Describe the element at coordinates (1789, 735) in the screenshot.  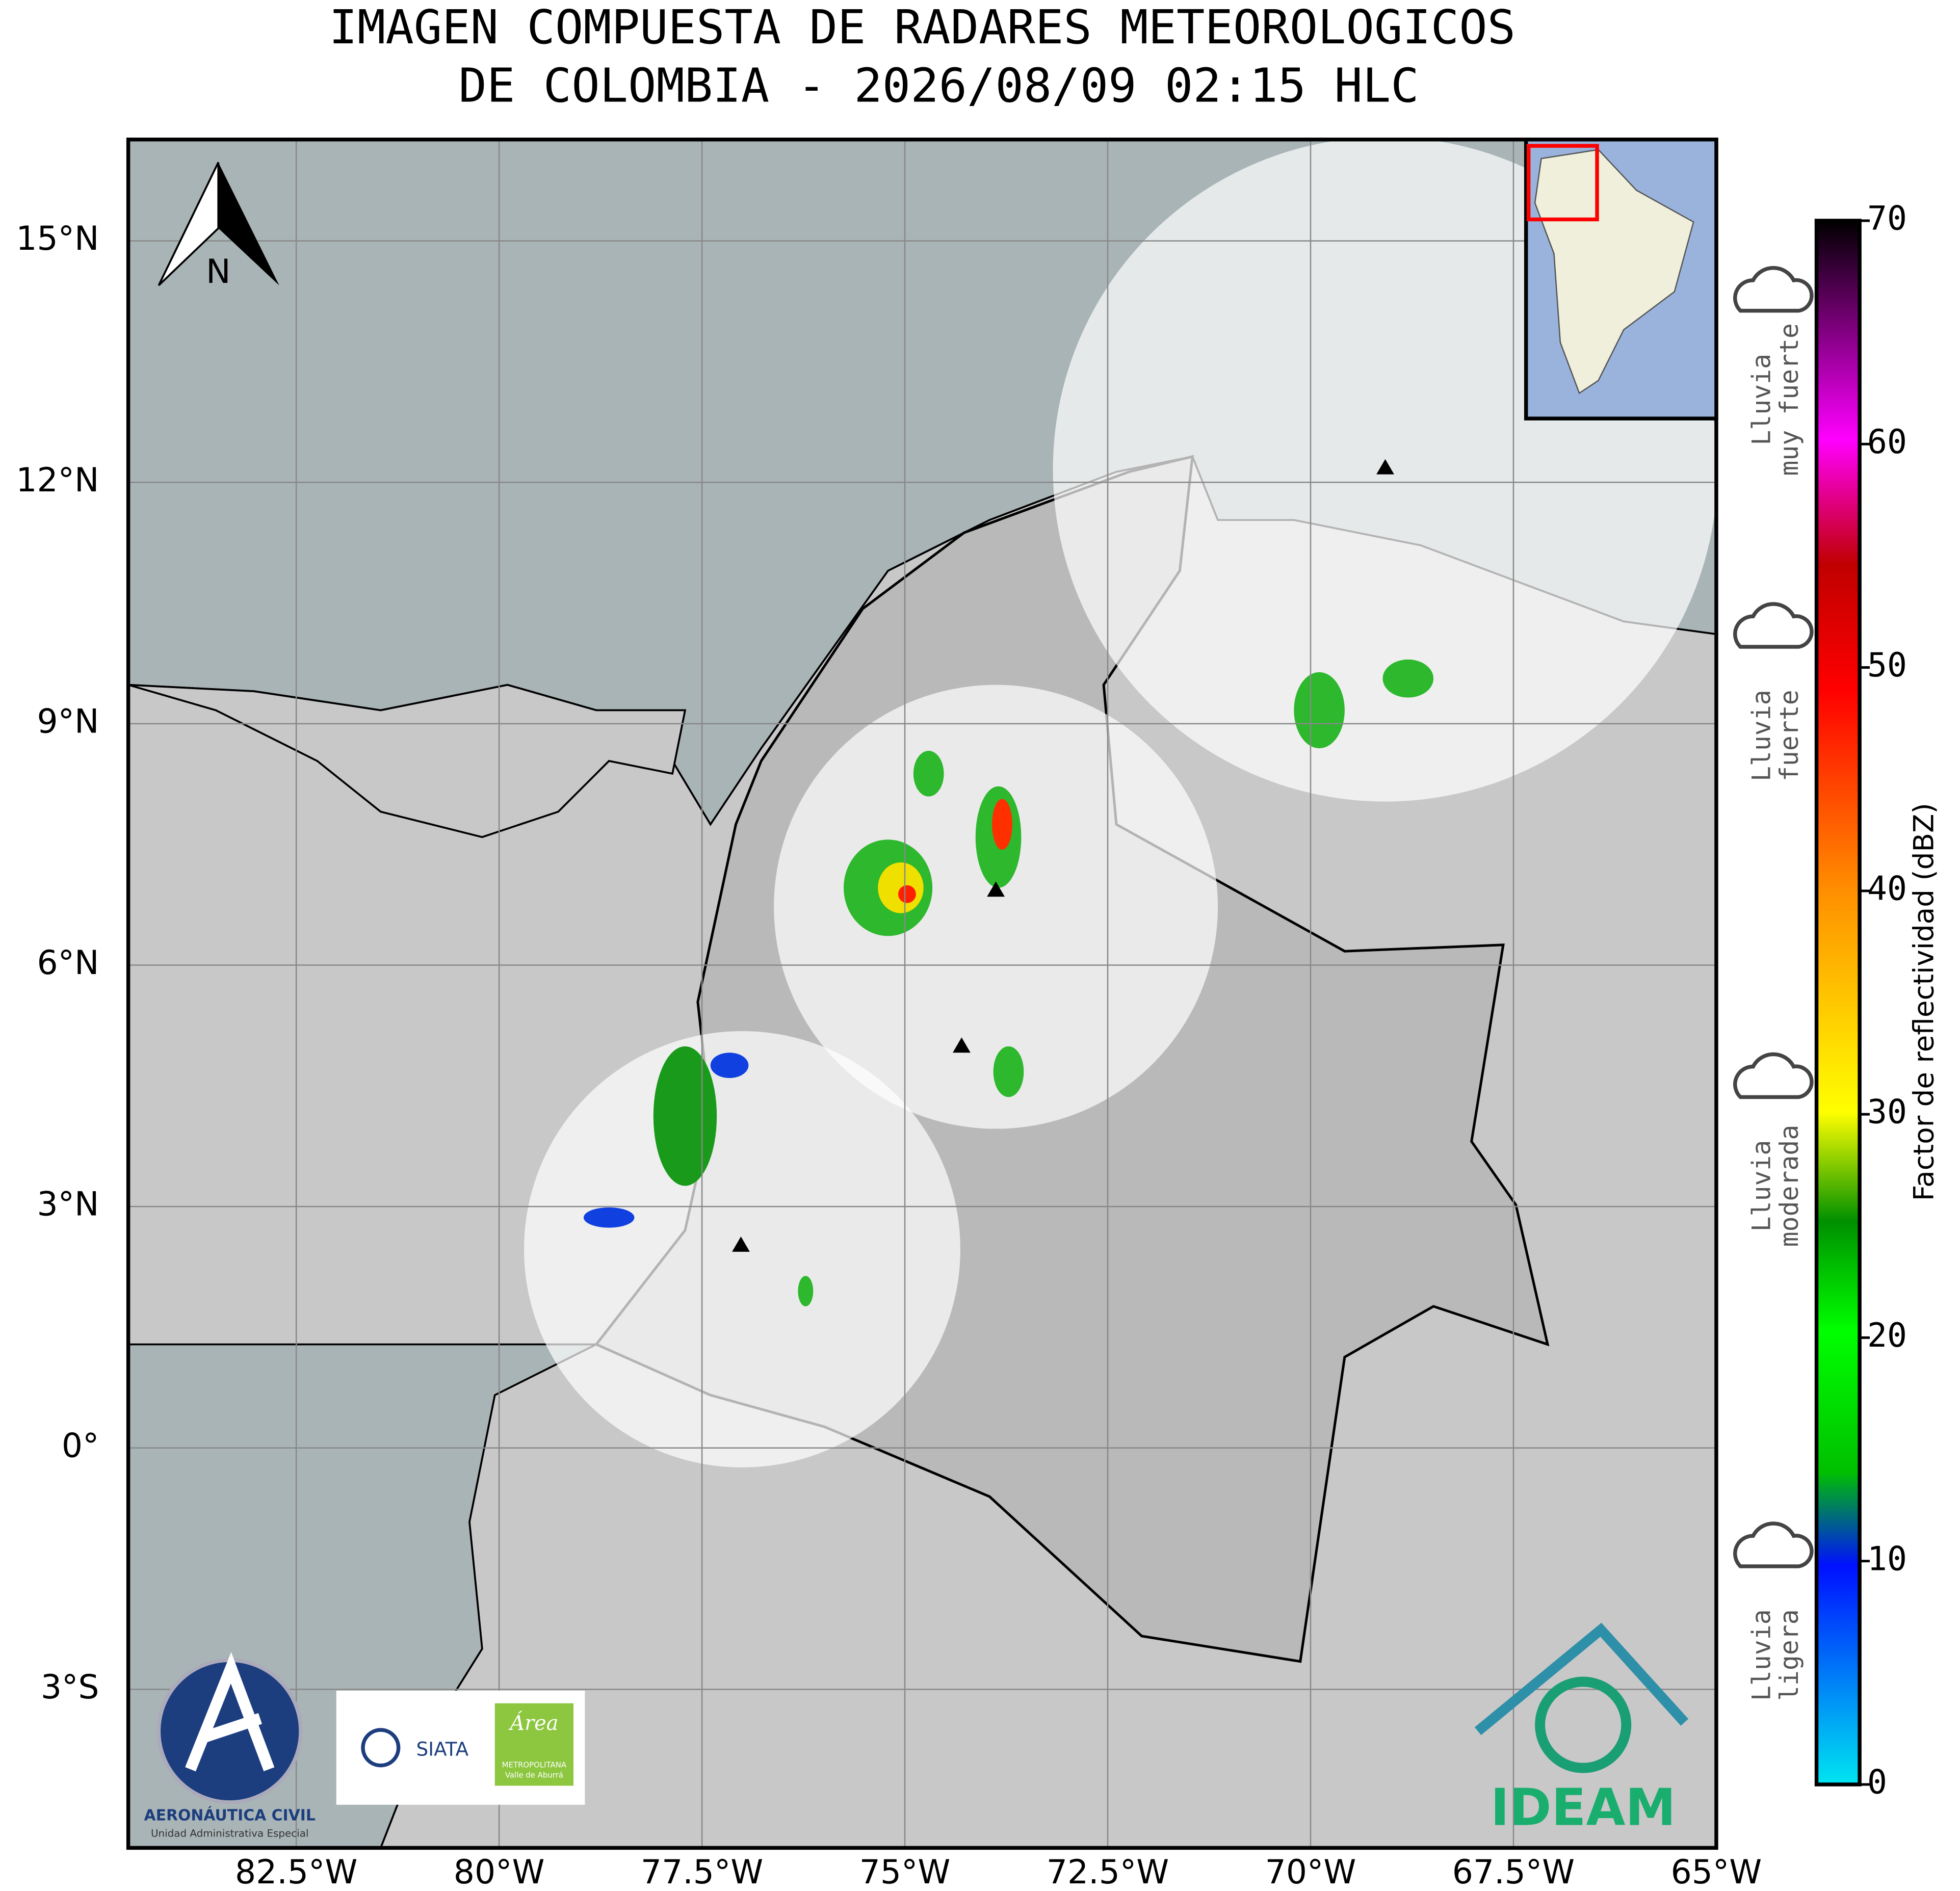
I see `rain-label: fuerte` at that location.